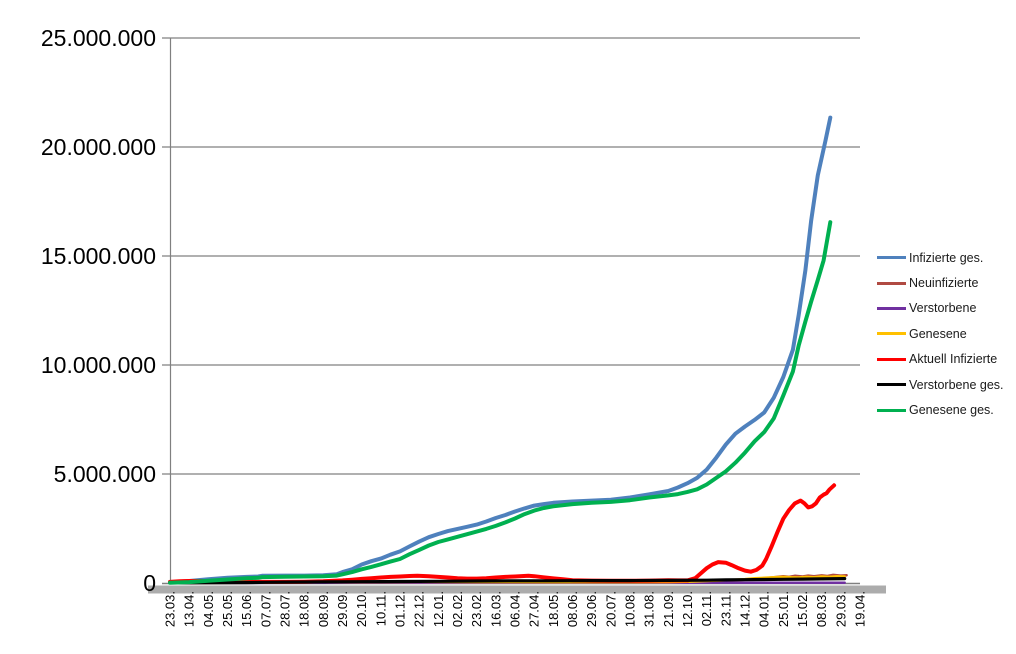 This screenshot has height=654, width=1016. What do you see at coordinates (342, 609) in the screenshot?
I see `x-axis-label: 29.09.` at bounding box center [342, 609].